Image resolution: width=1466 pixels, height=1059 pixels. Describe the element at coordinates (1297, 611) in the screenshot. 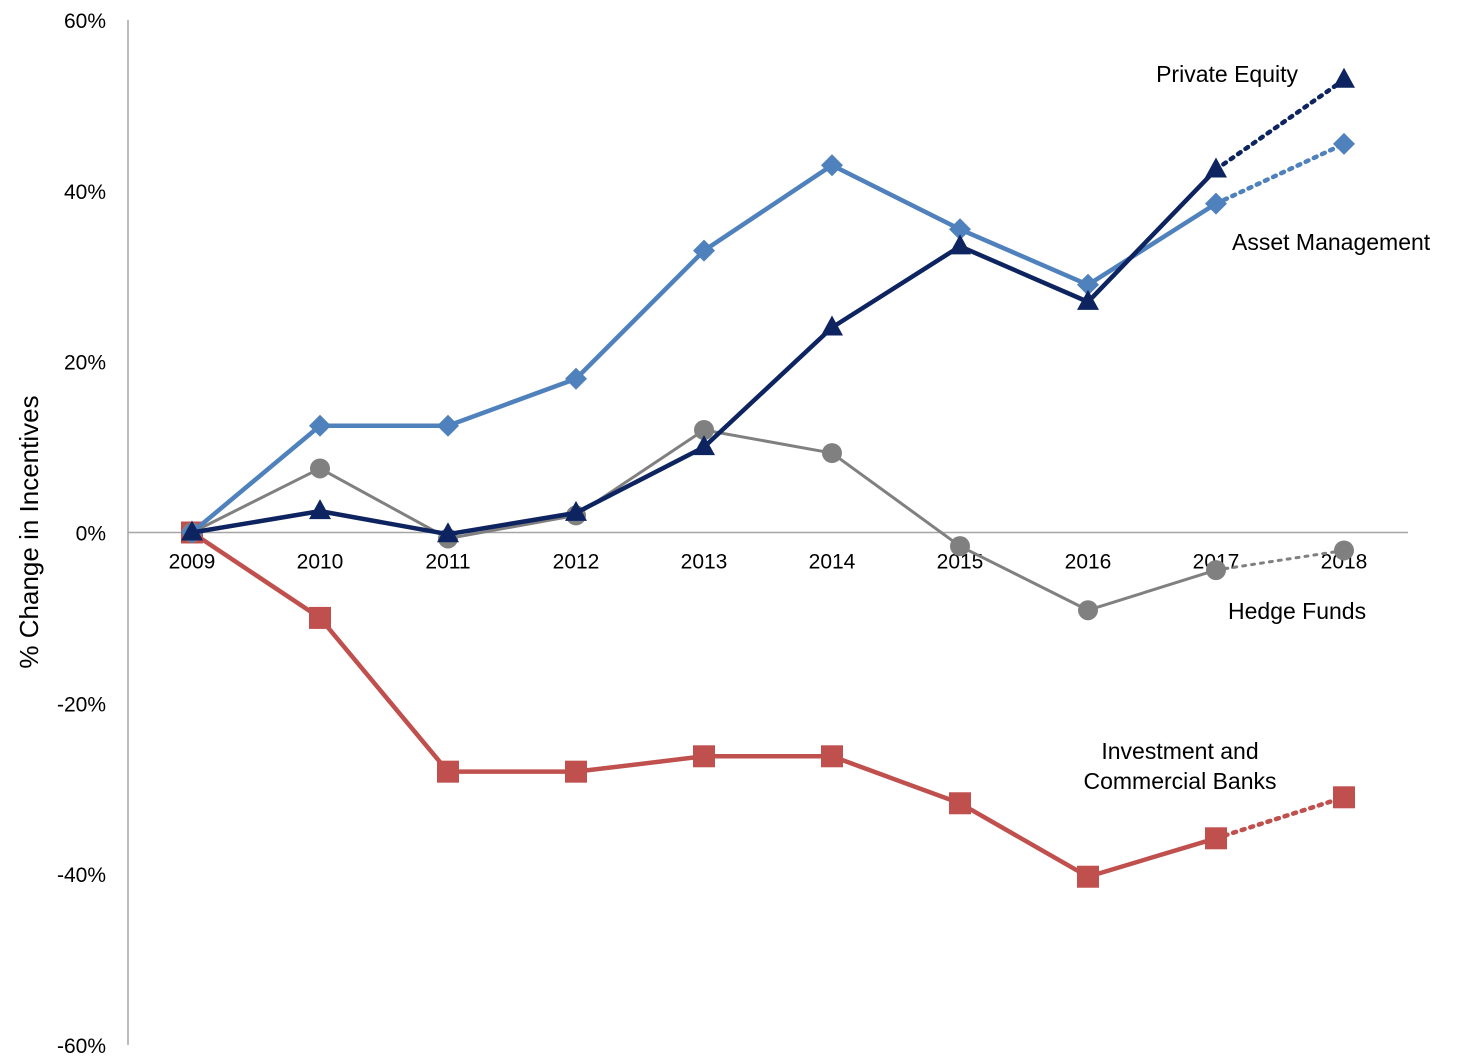

I see `series-label: Hedge Funds` at that location.